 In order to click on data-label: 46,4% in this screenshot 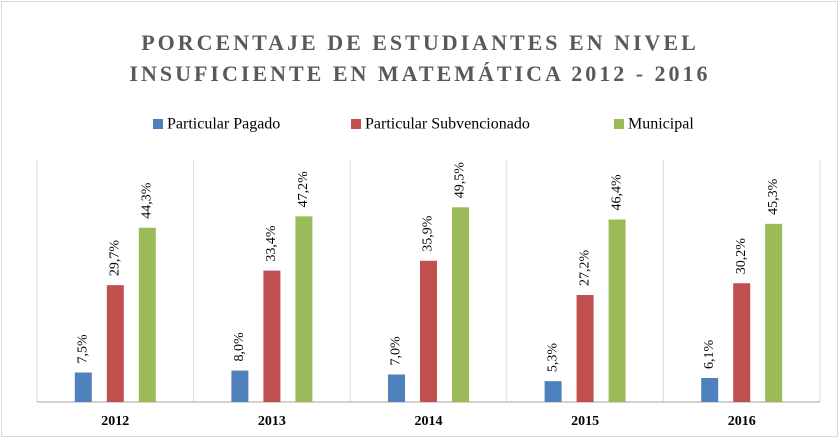, I will do `click(616, 192)`.